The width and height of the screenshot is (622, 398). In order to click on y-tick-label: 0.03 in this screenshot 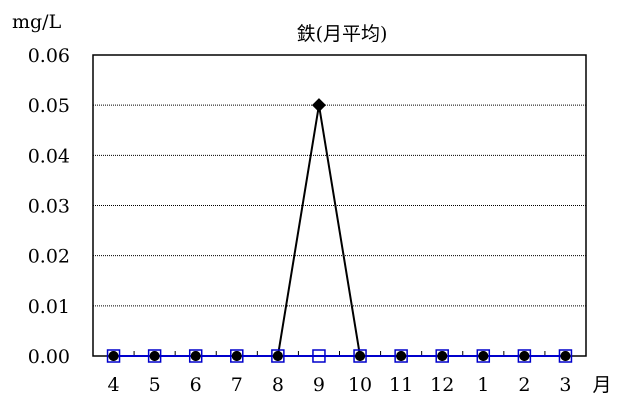, I will do `click(49, 207)`.